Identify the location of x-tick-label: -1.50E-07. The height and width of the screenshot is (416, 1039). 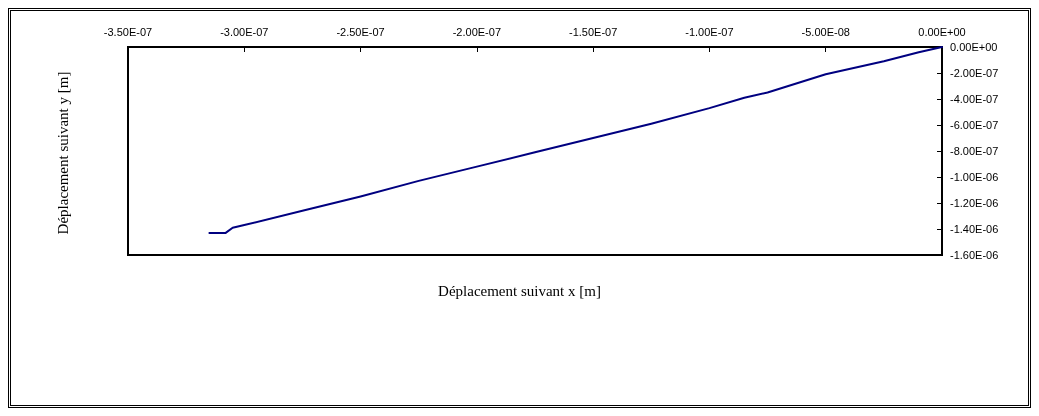
(593, 31).